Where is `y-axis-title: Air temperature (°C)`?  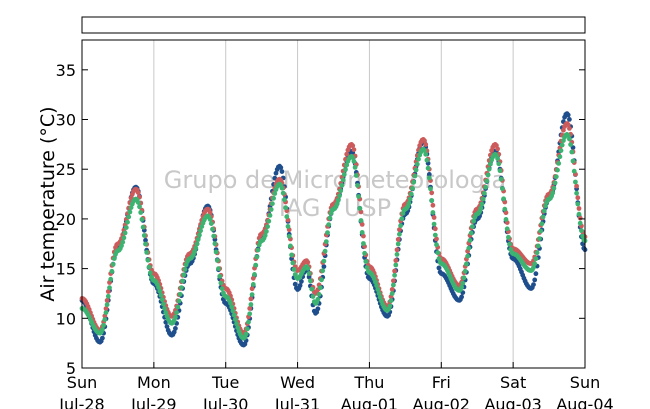 y-axis-title: Air temperature (°C) is located at coordinates (48, 203).